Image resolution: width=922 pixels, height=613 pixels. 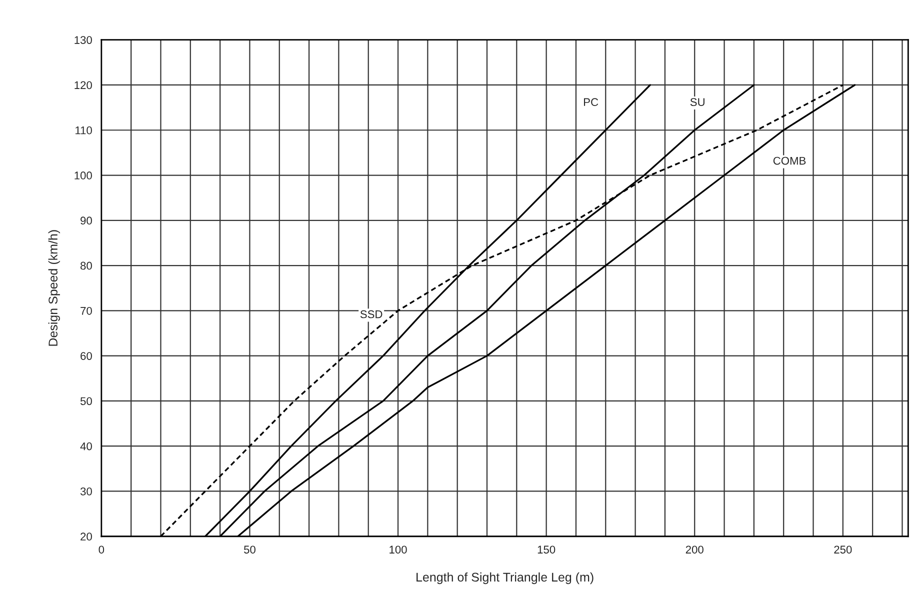 What do you see at coordinates (86, 220) in the screenshot?
I see `y-tick-label: 90` at bounding box center [86, 220].